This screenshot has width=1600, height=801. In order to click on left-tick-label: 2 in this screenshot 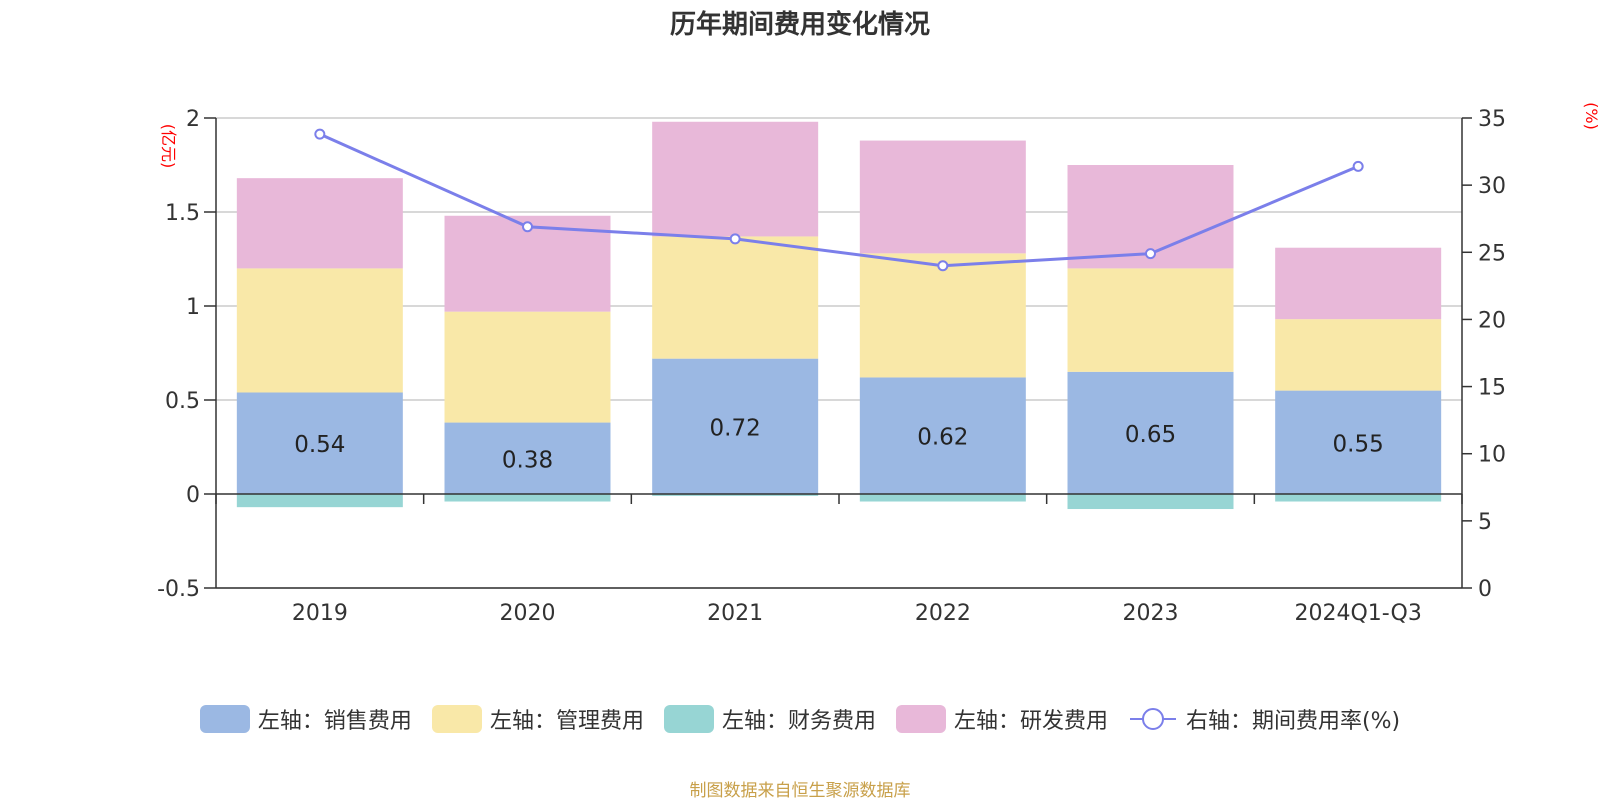, I will do `click(193, 119)`.